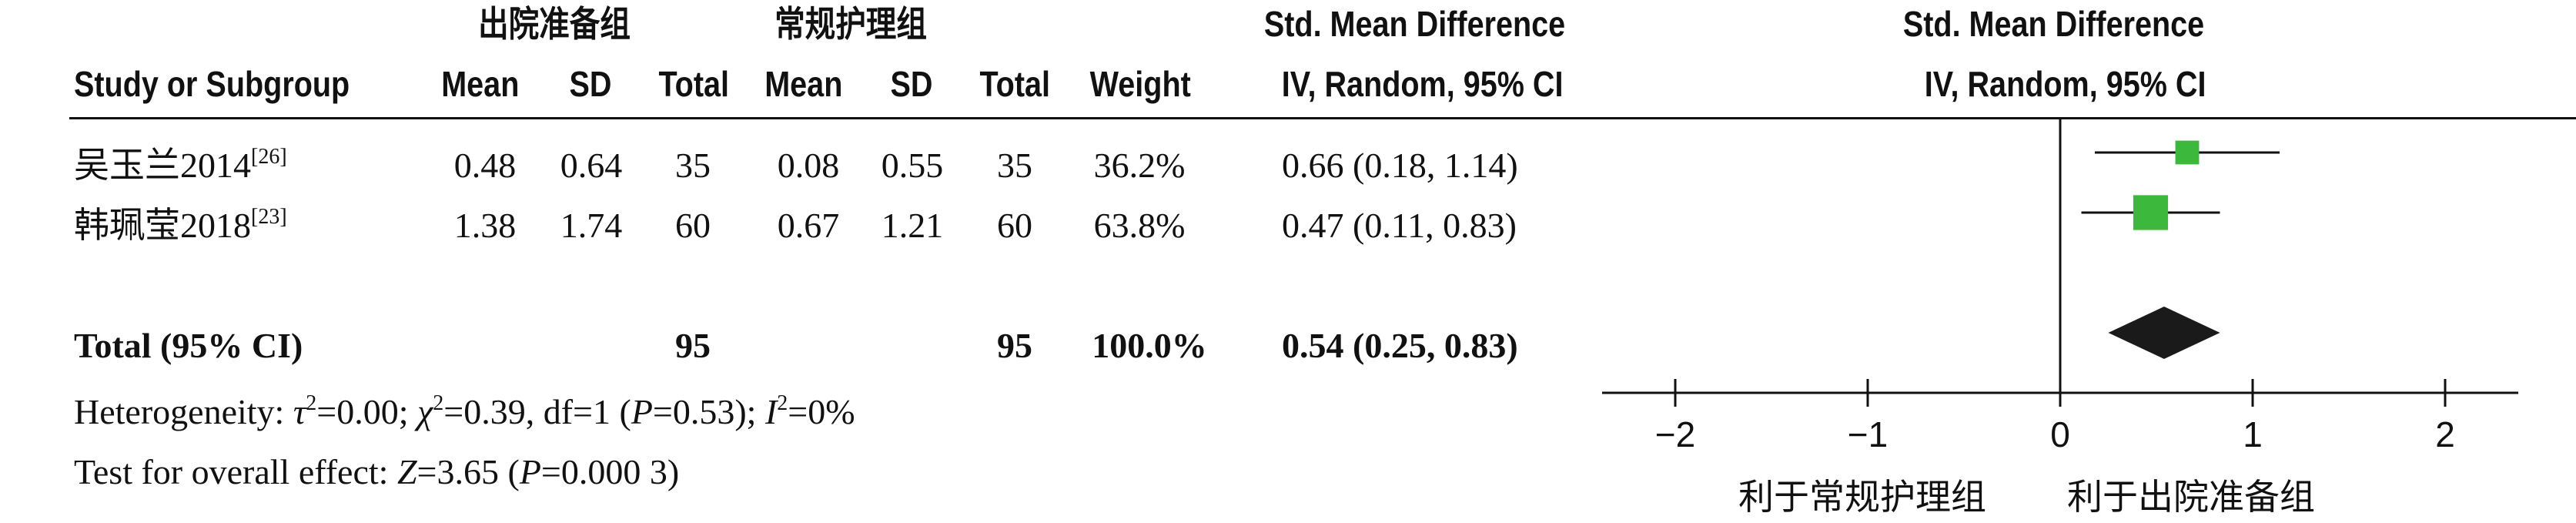 The width and height of the screenshot is (2576, 523). I want to click on col-sd-ctl-header: SD, so click(912, 84).